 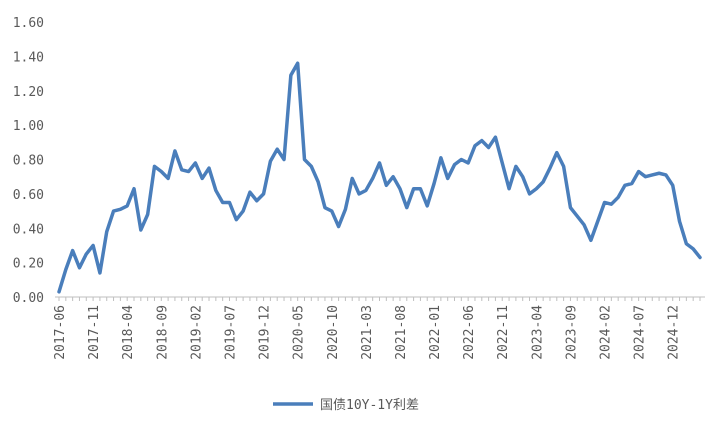 I want to click on x-tick-label: 2022-06, so click(x=469, y=332).